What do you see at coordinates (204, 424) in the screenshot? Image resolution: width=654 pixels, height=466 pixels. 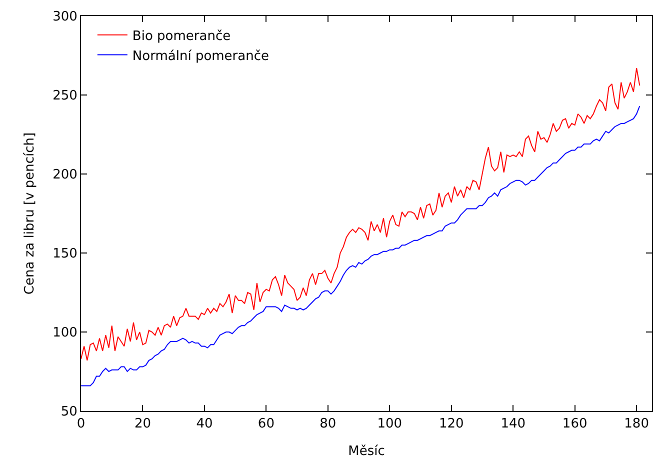 I see `x-tick-label: 40` at bounding box center [204, 424].